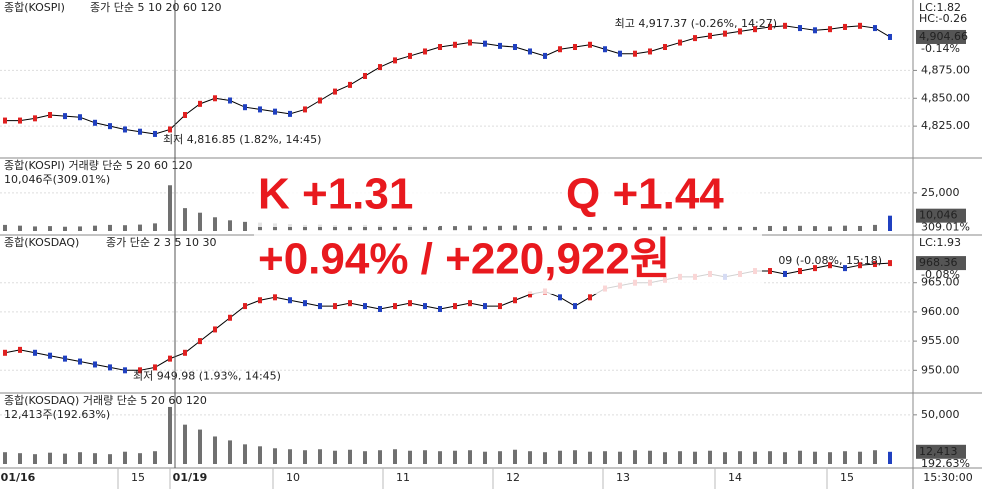 The height and width of the screenshot is (489, 982). I want to click on last-value: 12,413, so click(938, 451).